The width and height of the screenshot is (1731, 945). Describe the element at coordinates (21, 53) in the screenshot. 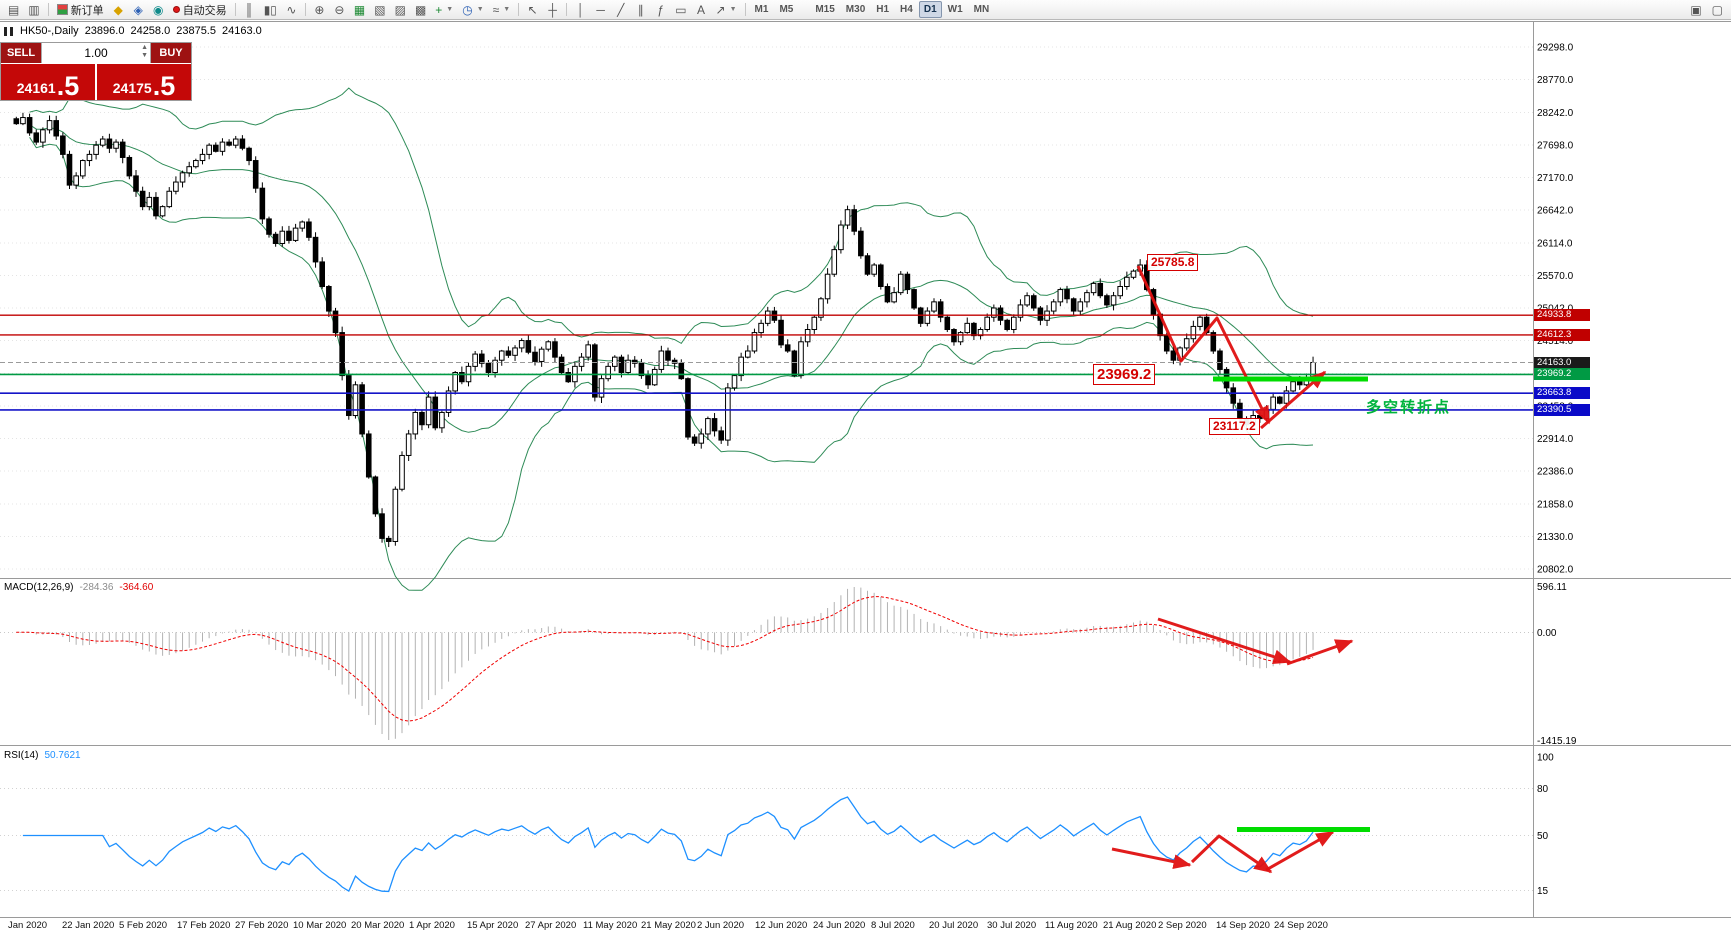

I see `sell-button: SELL` at that location.